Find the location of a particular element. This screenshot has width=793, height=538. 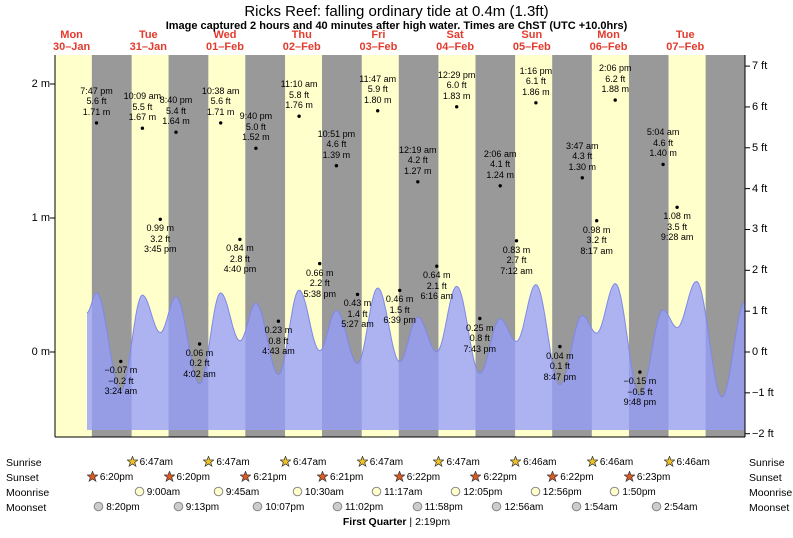

tide-low-label: 0.83 m 2.7 ft 7:12 am is located at coordinates (516, 261).